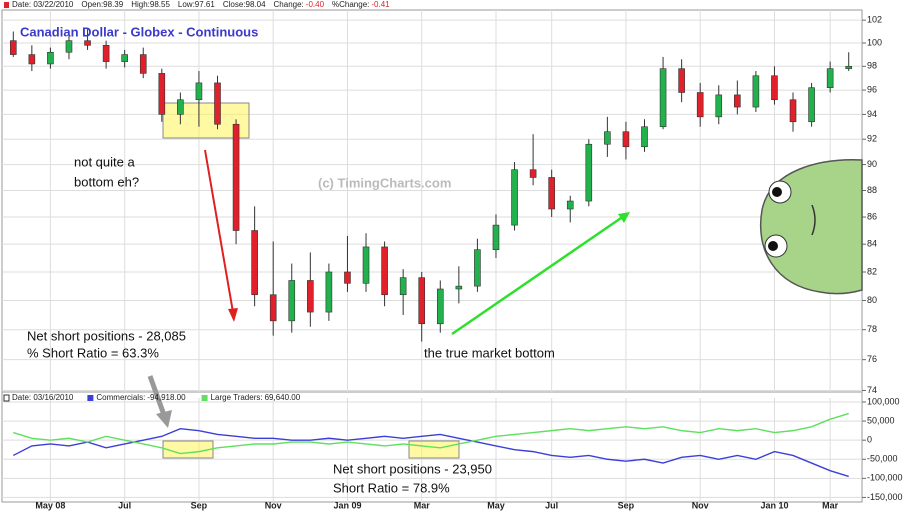  I want to click on x-tick-label: Jan 09, so click(347, 505).